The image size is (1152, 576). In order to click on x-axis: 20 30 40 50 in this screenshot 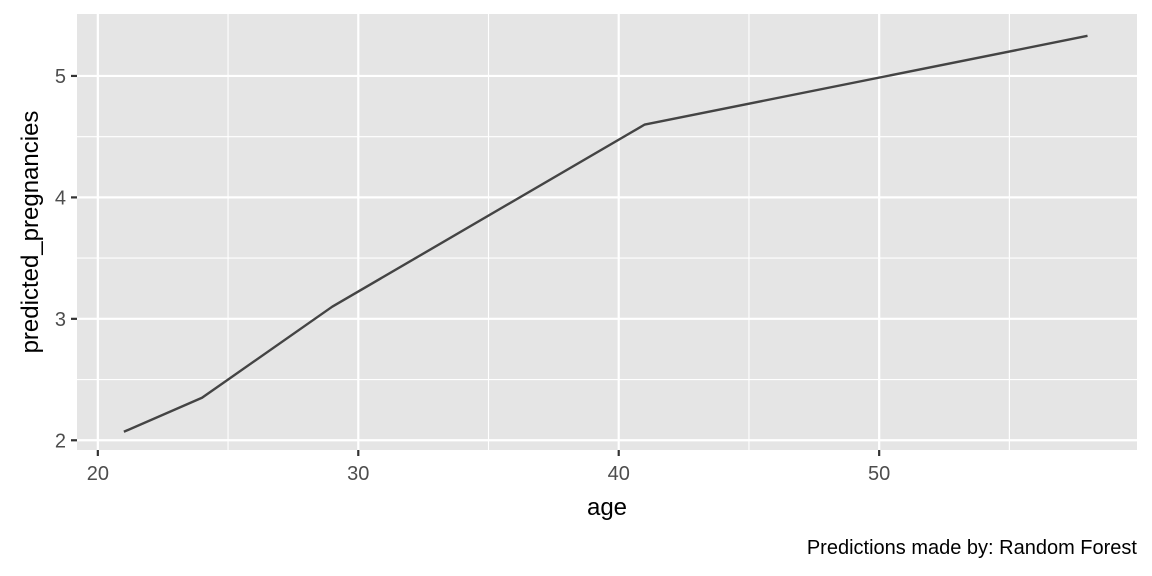, I will do `click(488, 467)`.